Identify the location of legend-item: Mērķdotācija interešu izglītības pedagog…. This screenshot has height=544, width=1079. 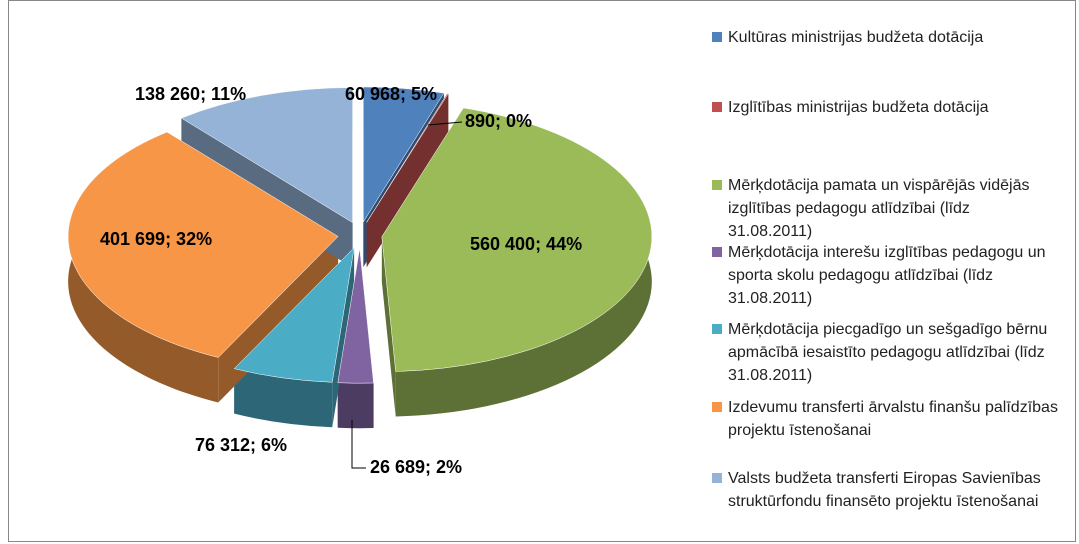
(885, 275).